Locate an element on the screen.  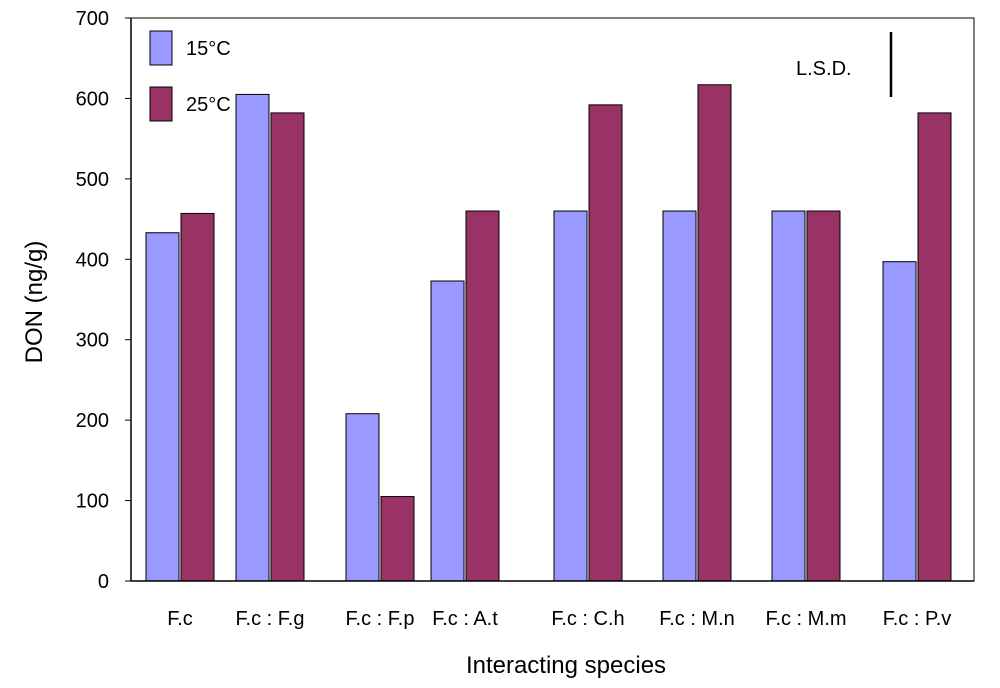
legend-label: 15°C is located at coordinates (208, 49).